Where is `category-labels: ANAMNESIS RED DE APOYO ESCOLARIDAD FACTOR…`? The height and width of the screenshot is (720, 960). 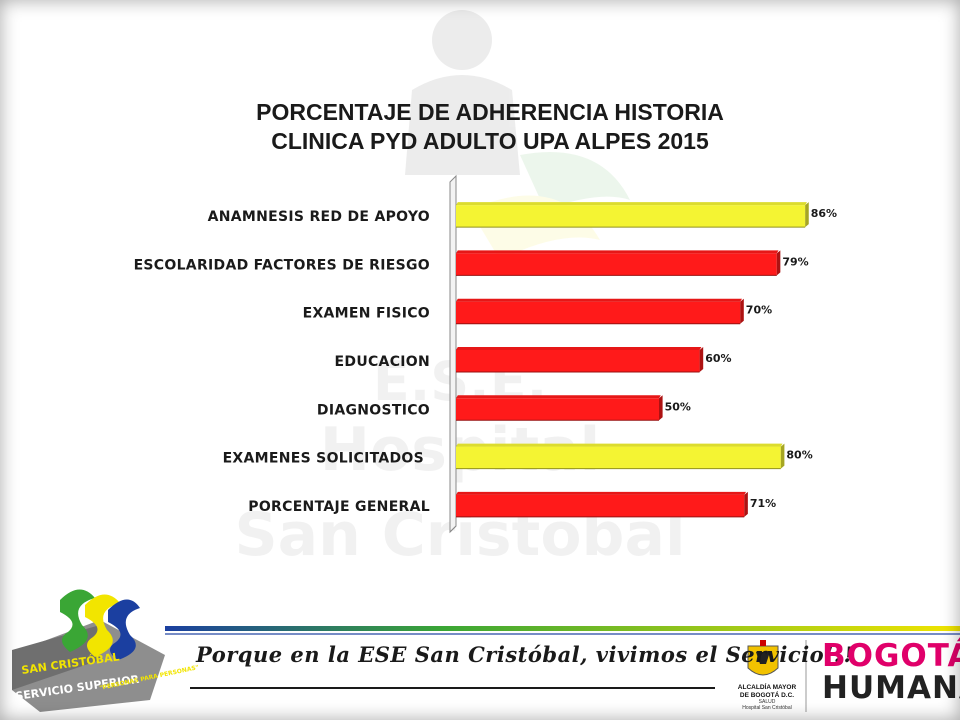 category-labels: ANAMNESIS RED DE APOYO ESCOLARIDAD FACTOR… is located at coordinates (282, 362).